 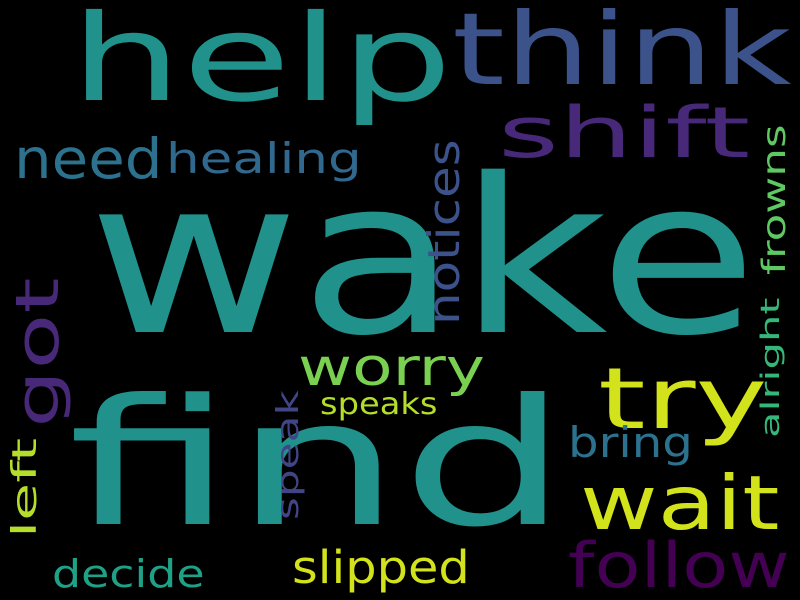 What do you see at coordinates (444, 232) in the screenshot?
I see `word-notices: notices` at bounding box center [444, 232].